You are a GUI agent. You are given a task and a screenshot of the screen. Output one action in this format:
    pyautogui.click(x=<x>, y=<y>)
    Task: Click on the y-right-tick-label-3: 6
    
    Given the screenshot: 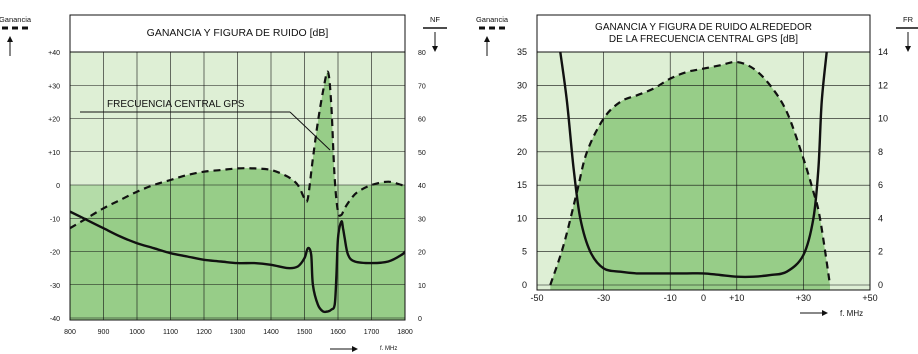 What is the action you would take?
    pyautogui.click(x=880, y=185)
    